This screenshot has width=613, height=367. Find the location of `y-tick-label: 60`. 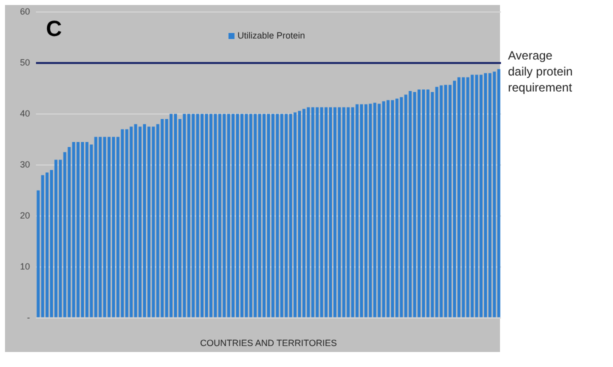

y-tick-label: 60 is located at coordinates (25, 11).